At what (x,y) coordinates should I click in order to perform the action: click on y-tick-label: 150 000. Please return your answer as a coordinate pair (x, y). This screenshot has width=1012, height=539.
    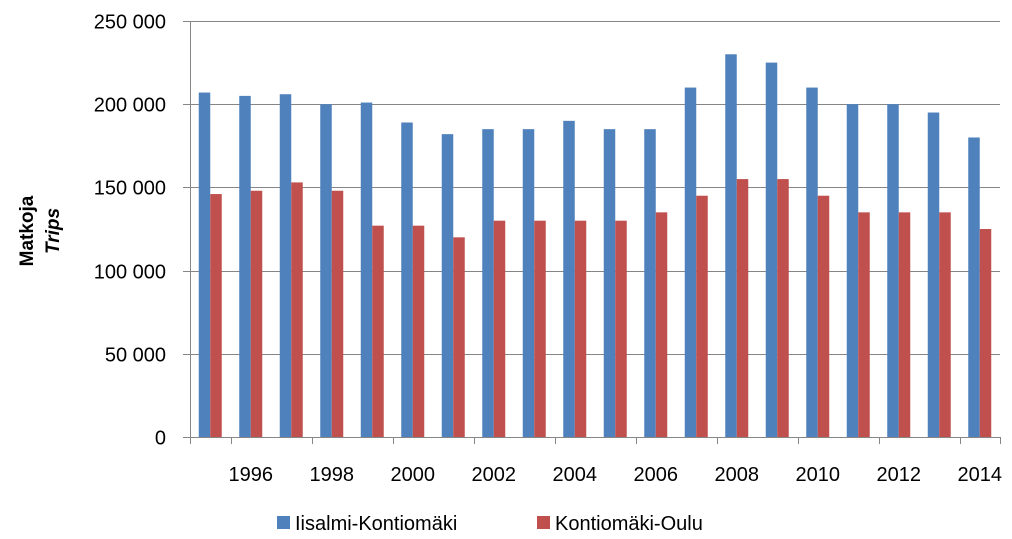
    Looking at the image, I should click on (130, 189).